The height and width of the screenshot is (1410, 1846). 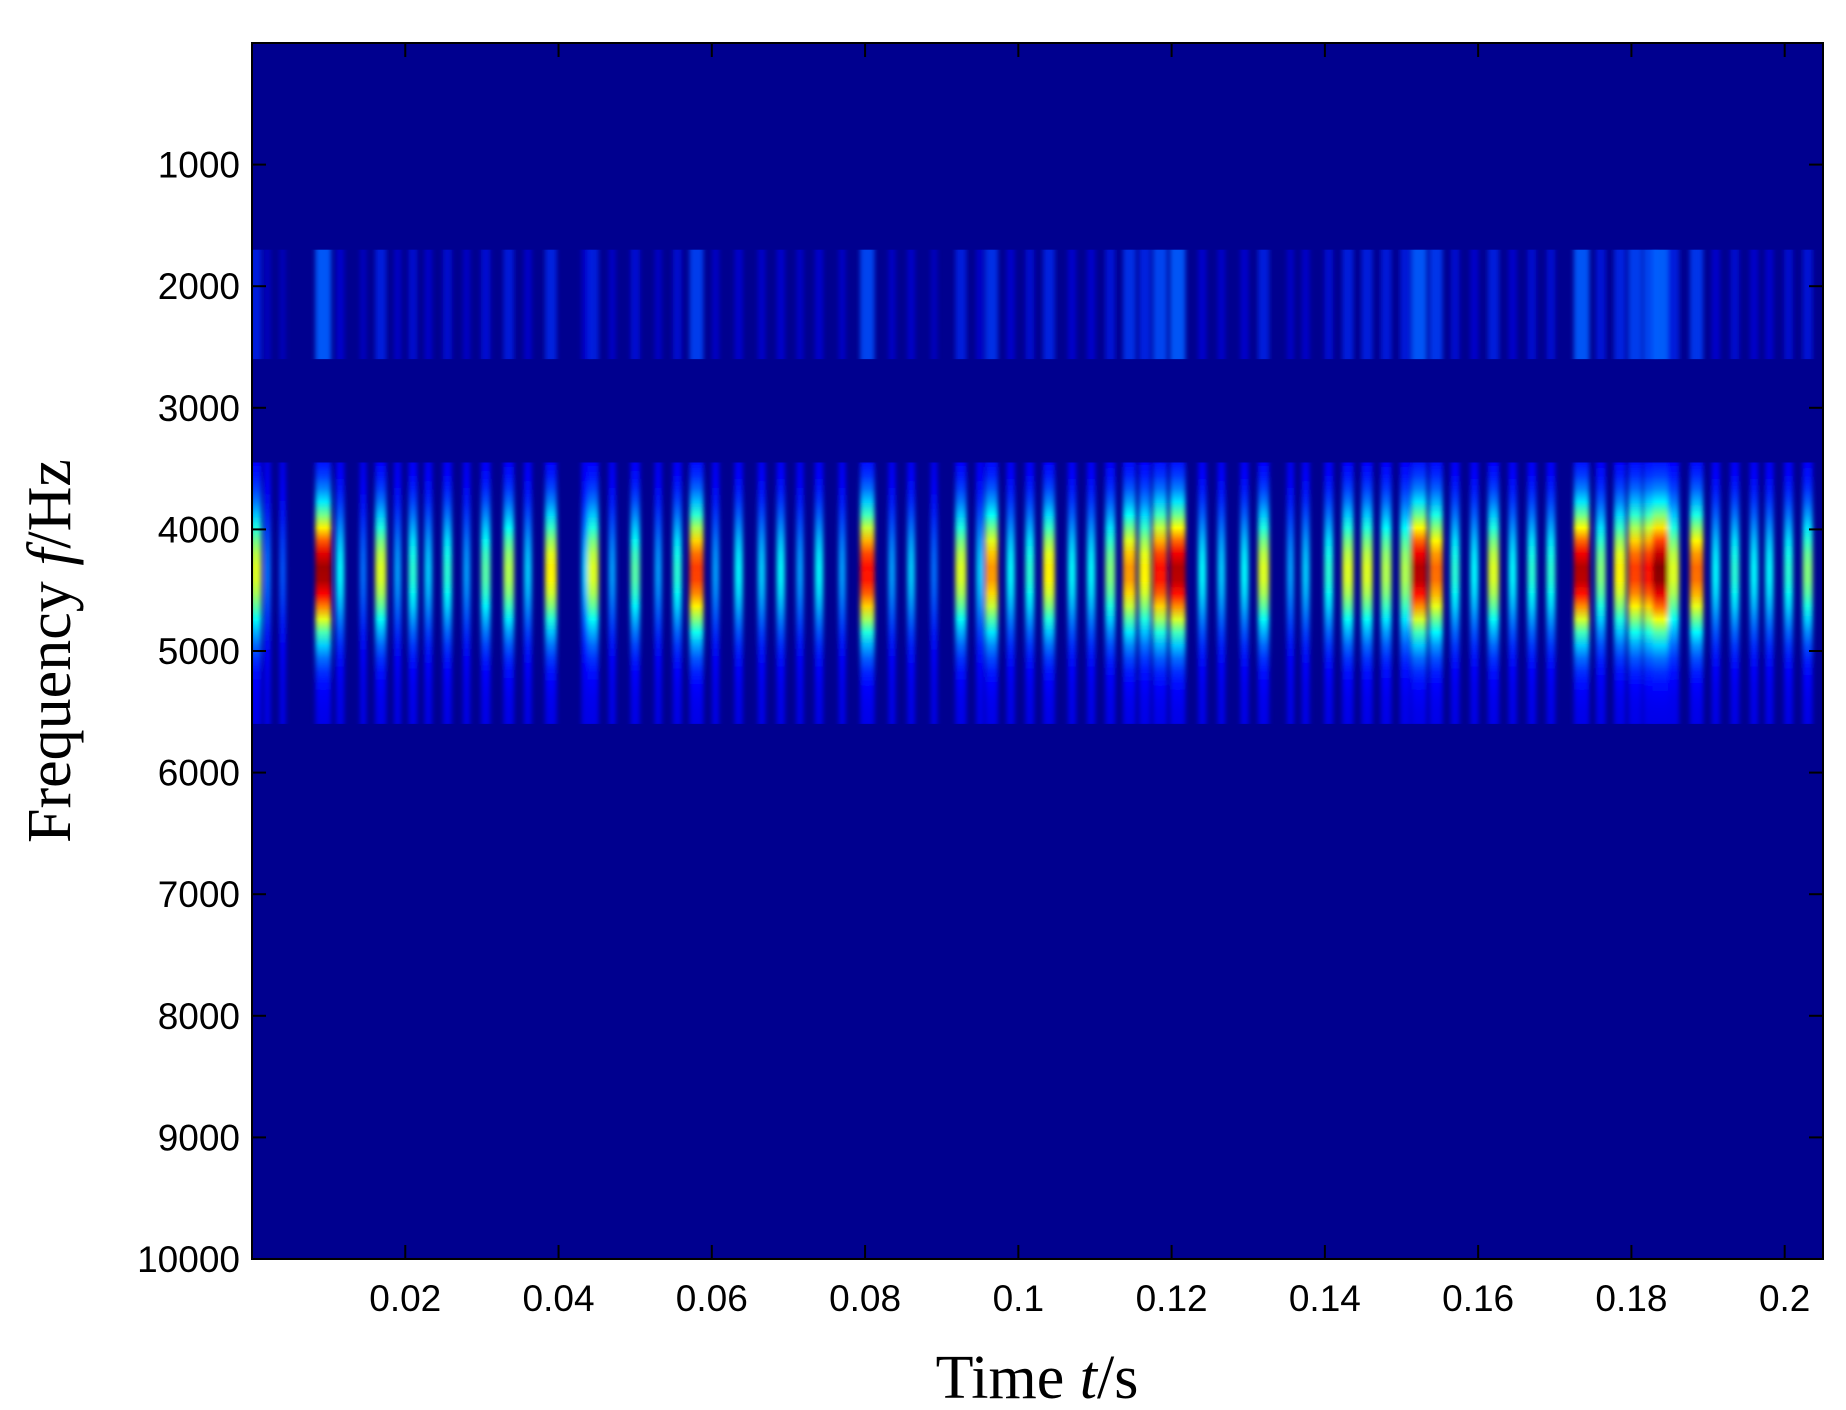 What do you see at coordinates (50, 651) in the screenshot?
I see `y-axis-label: Frequency f/Hz` at bounding box center [50, 651].